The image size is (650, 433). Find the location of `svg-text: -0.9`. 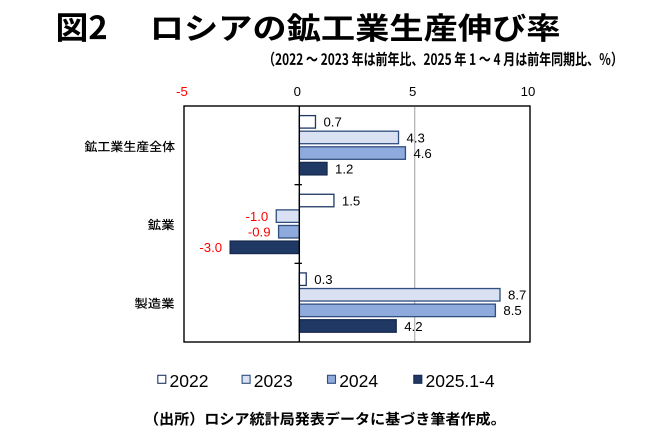

svg-text: -0.9 is located at coordinates (259, 232).